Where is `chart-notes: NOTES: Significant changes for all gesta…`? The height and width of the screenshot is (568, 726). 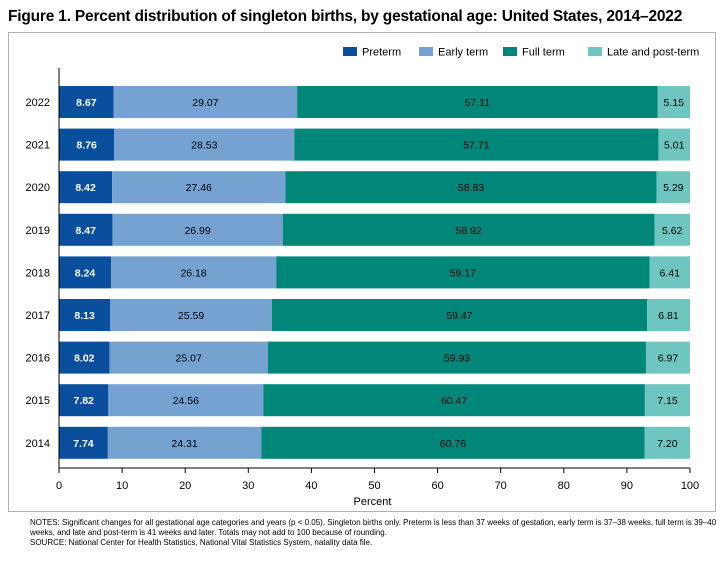 chart-notes: NOTES: Significant changes for all gesta… is located at coordinates (375, 533).